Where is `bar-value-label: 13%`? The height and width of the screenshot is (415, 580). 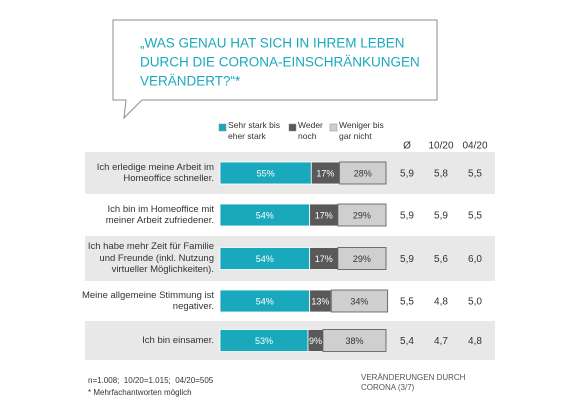 bar-value-label: 13% is located at coordinates (320, 301).